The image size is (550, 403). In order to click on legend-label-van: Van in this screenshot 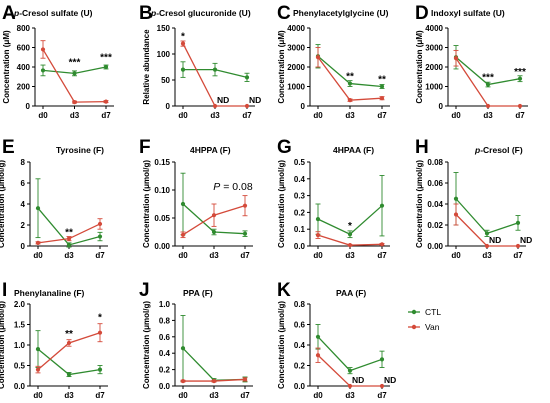, I will do `click(432, 327)`.